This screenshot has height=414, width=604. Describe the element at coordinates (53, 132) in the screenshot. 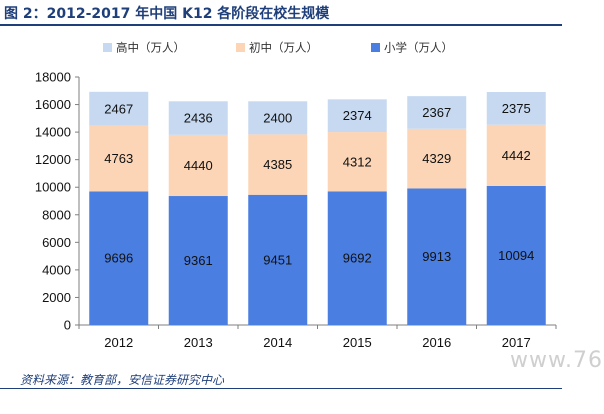

I see `y-tick-label: 14000` at that location.